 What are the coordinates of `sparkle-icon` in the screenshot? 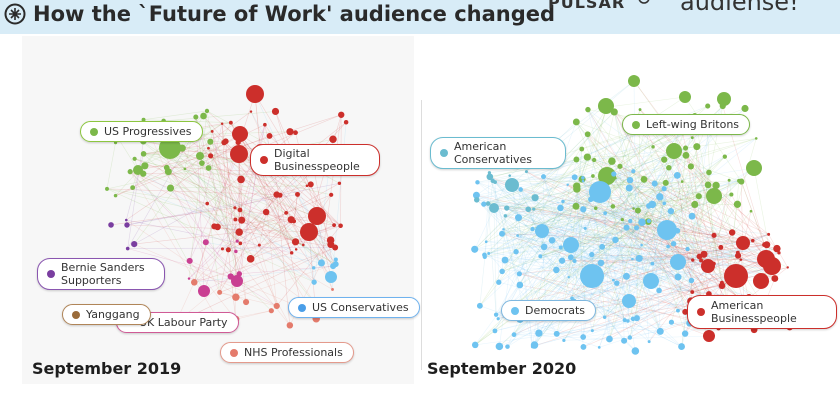 It's located at (15, 14).